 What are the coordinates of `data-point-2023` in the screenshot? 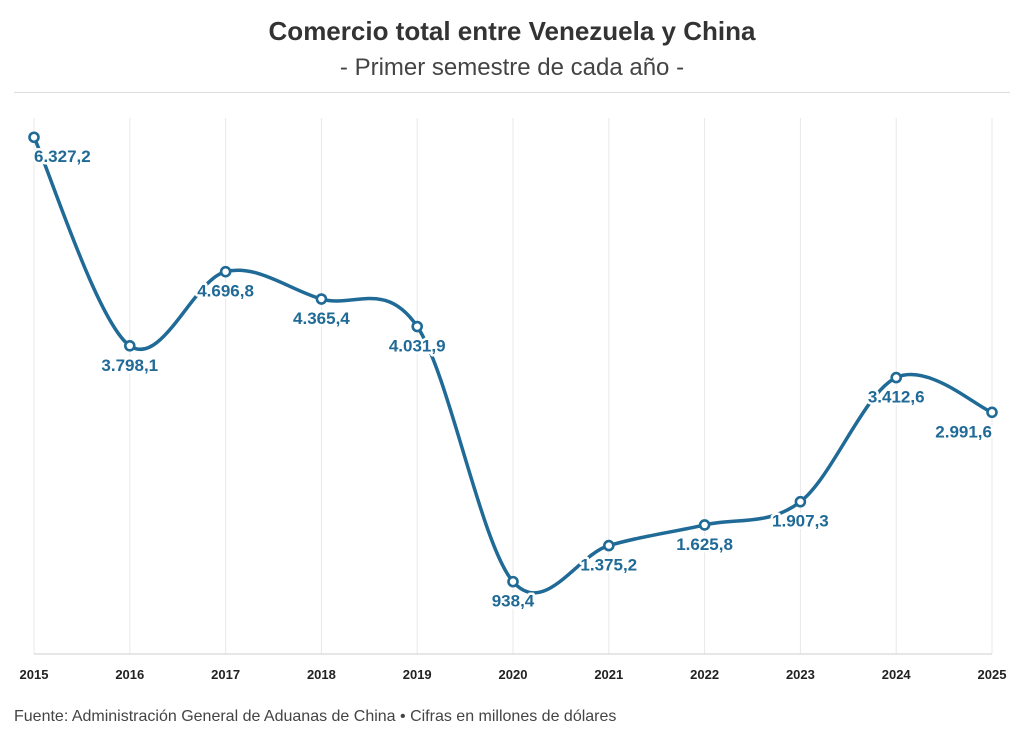 It's located at (800, 501).